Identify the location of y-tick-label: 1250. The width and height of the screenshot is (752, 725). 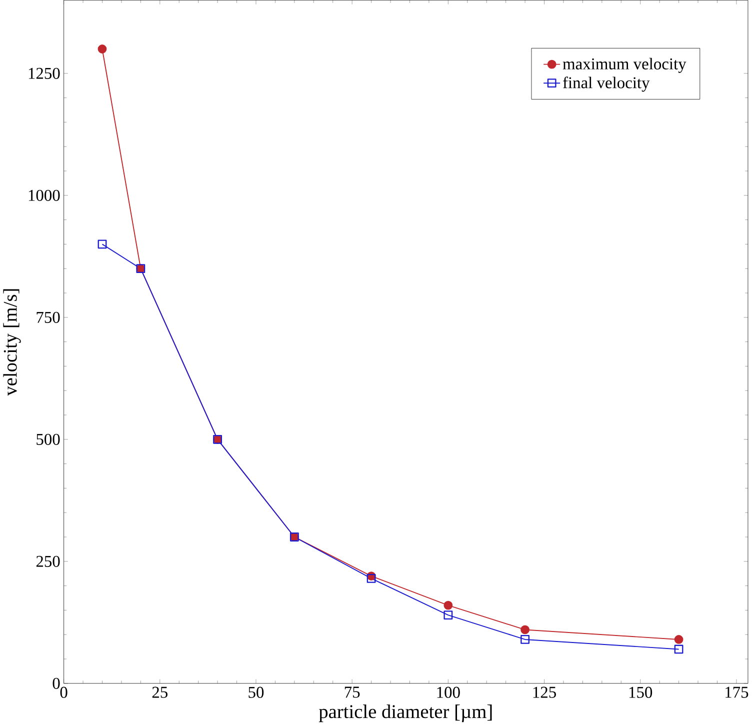
(44, 73).